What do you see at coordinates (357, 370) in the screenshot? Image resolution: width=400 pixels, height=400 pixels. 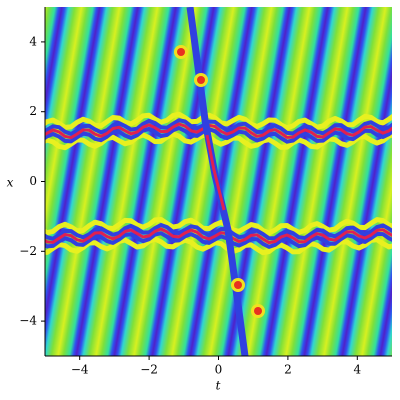 I see `x-tick-label: 4` at bounding box center [357, 370].